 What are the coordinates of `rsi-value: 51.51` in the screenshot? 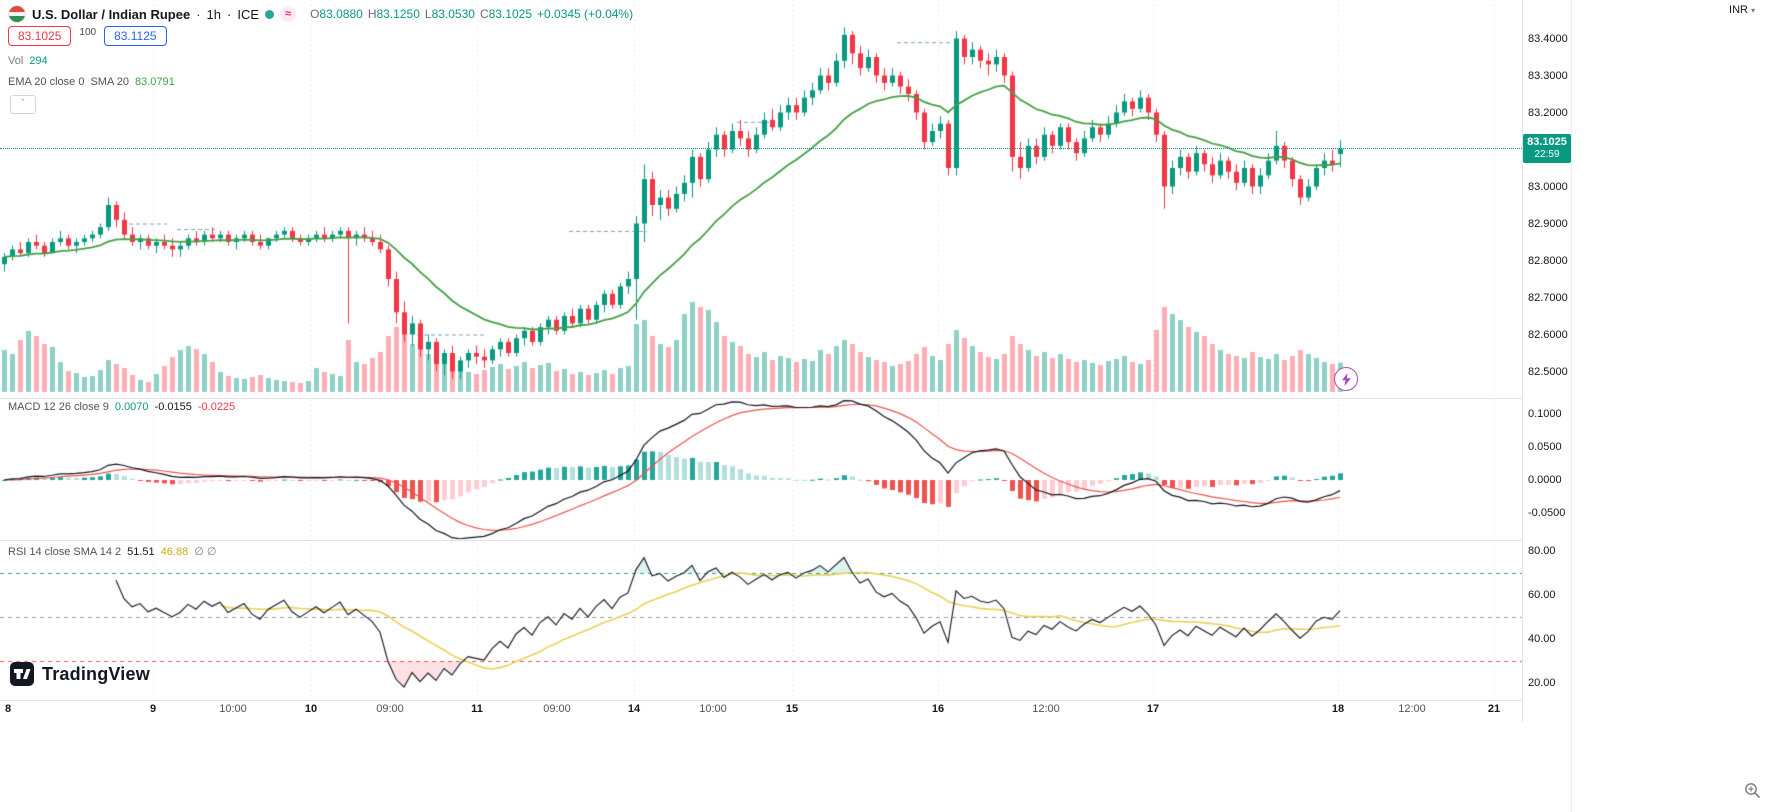 It's located at (141, 551).